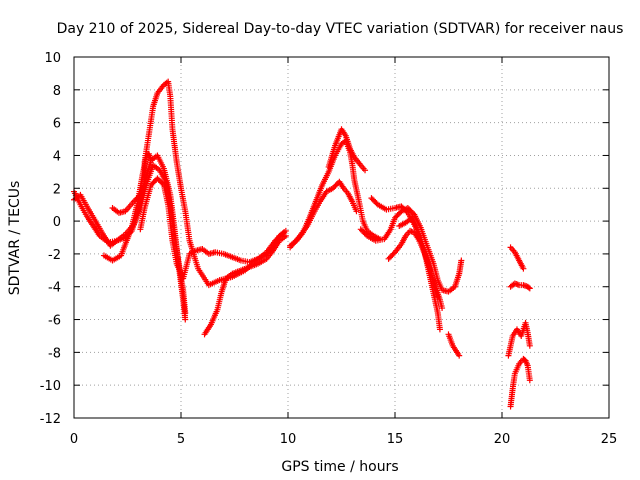 The image size is (640, 480). What do you see at coordinates (181, 439) in the screenshot?
I see `x-tick-label: 5` at bounding box center [181, 439].